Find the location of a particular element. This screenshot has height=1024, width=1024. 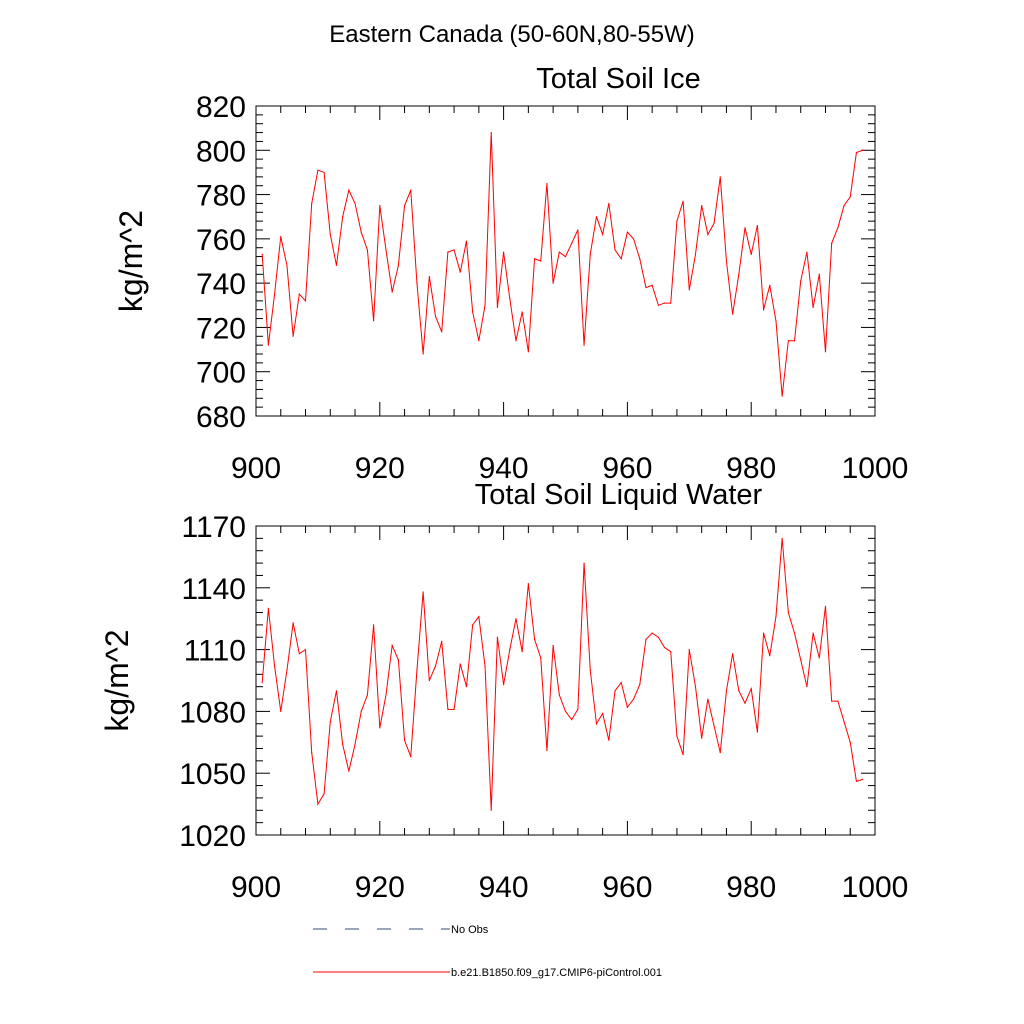

y-axis-label: kg/m^2 is located at coordinates (117, 680).